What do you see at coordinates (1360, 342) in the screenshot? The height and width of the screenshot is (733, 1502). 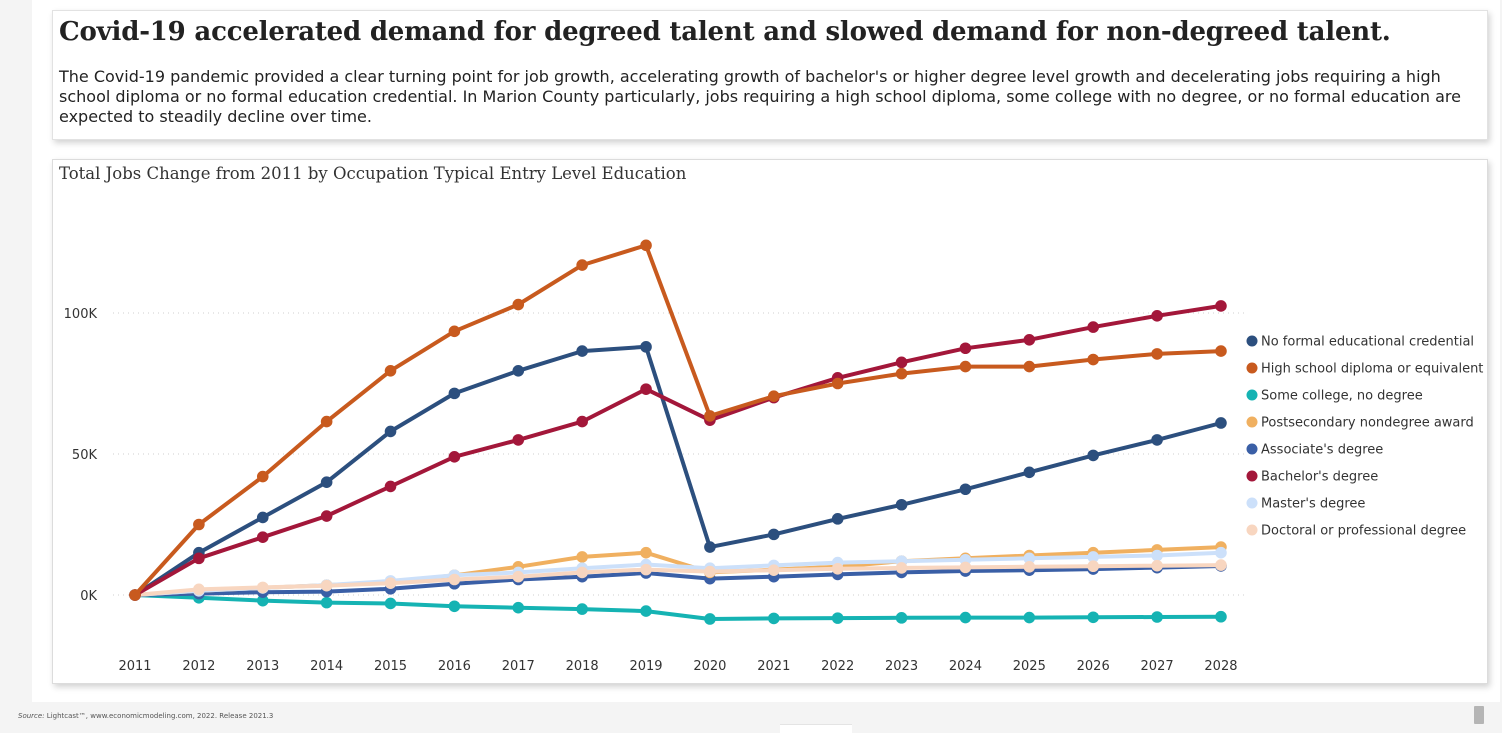 I see `legend-item: No formal educational credential` at bounding box center [1360, 342].